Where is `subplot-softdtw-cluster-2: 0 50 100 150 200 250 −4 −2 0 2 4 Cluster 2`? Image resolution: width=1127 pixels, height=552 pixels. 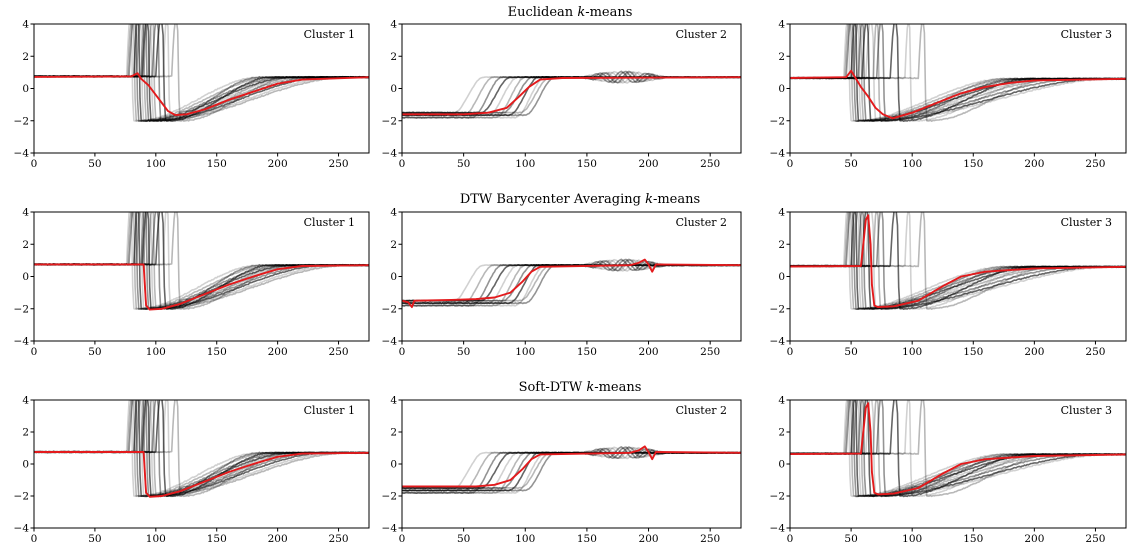
subplot-softdtw-cluster-2: 0 50 100 150 200 250 −4 −2 0 2 4 Cluster 2 is located at coordinates (562, 470).